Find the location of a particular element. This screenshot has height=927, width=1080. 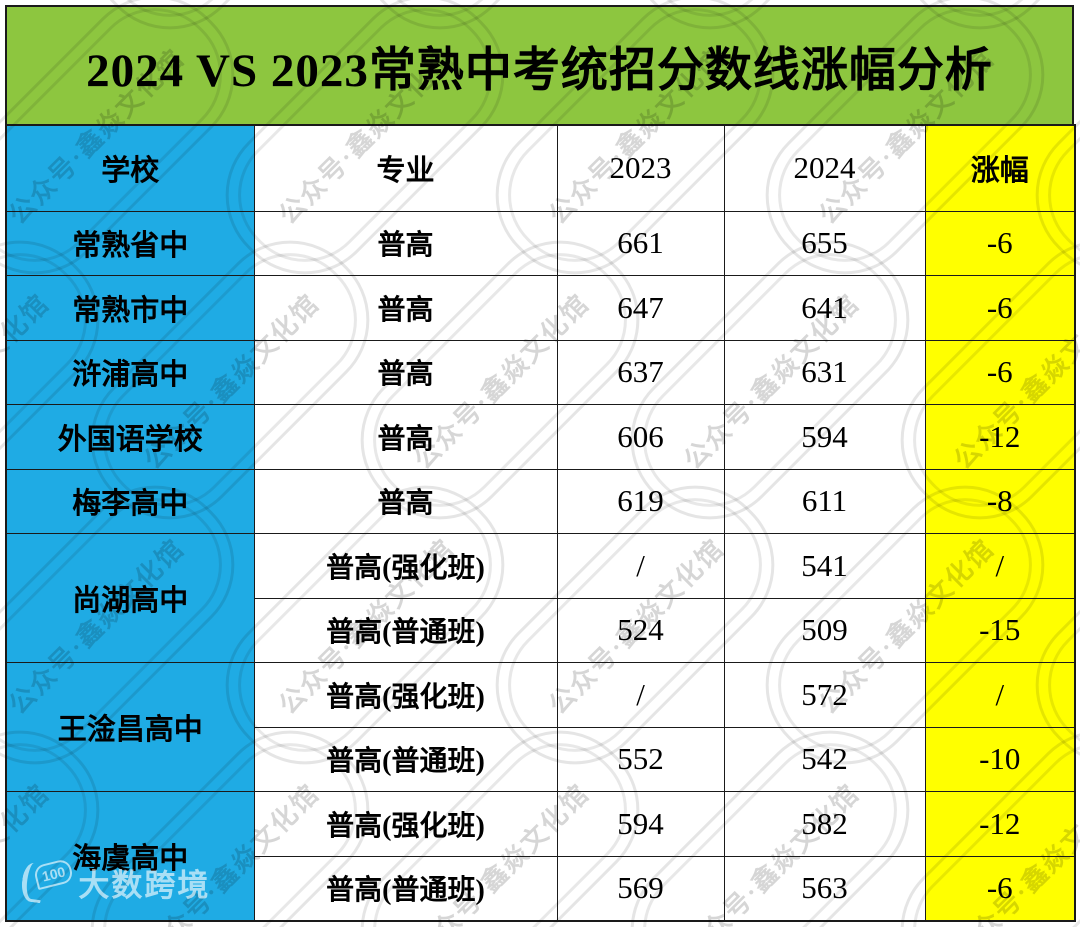

school-cell: 外国语学校 is located at coordinates (130, 437).